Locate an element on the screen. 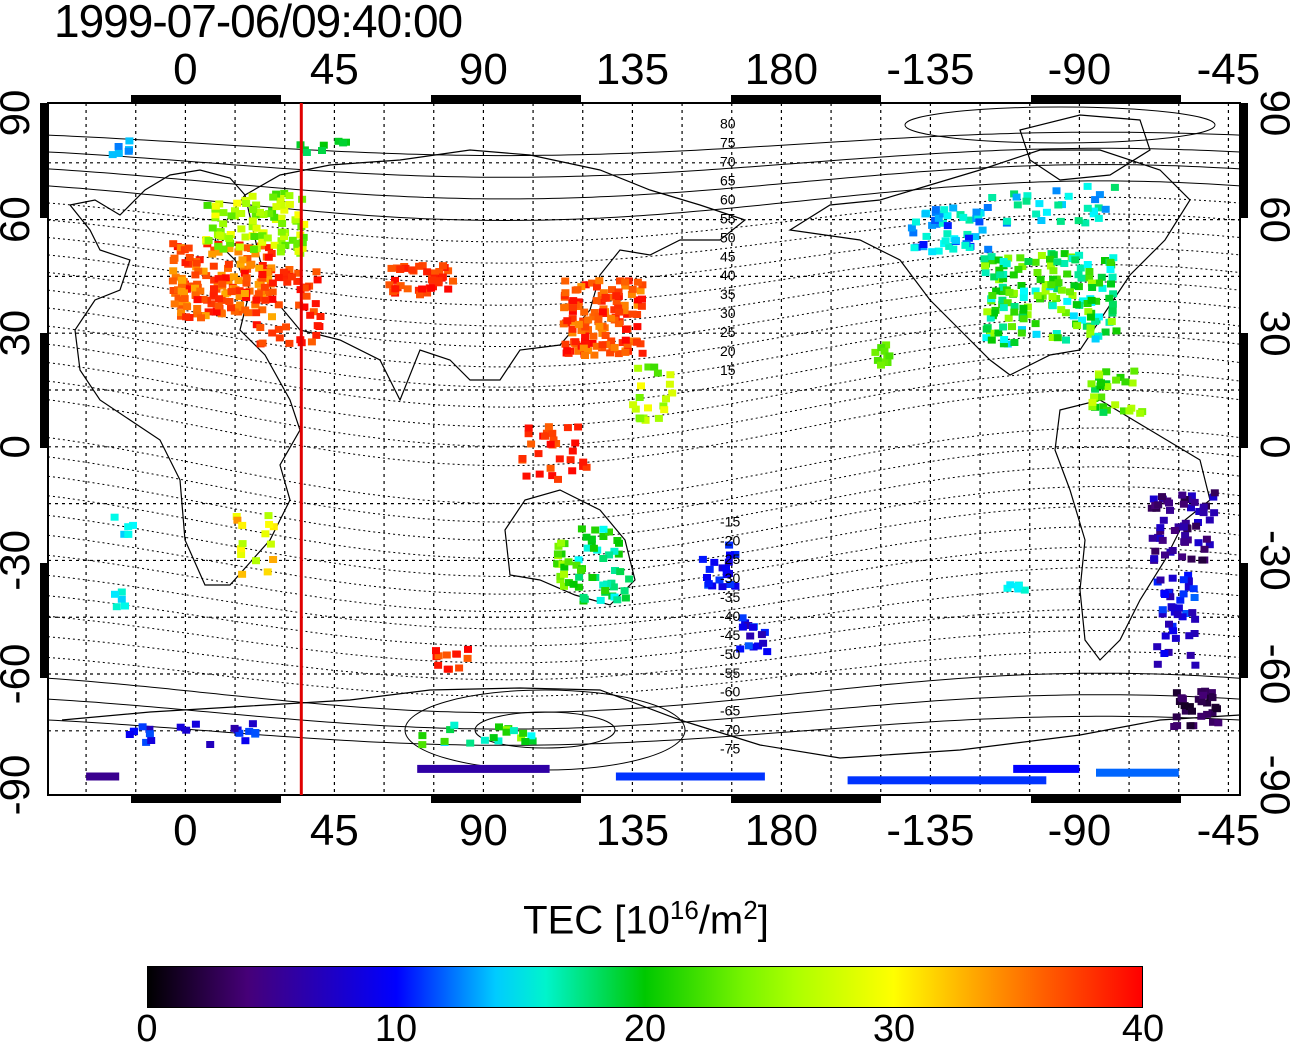  colorbar-title: TEC [1016/m2] is located at coordinates (646, 919).